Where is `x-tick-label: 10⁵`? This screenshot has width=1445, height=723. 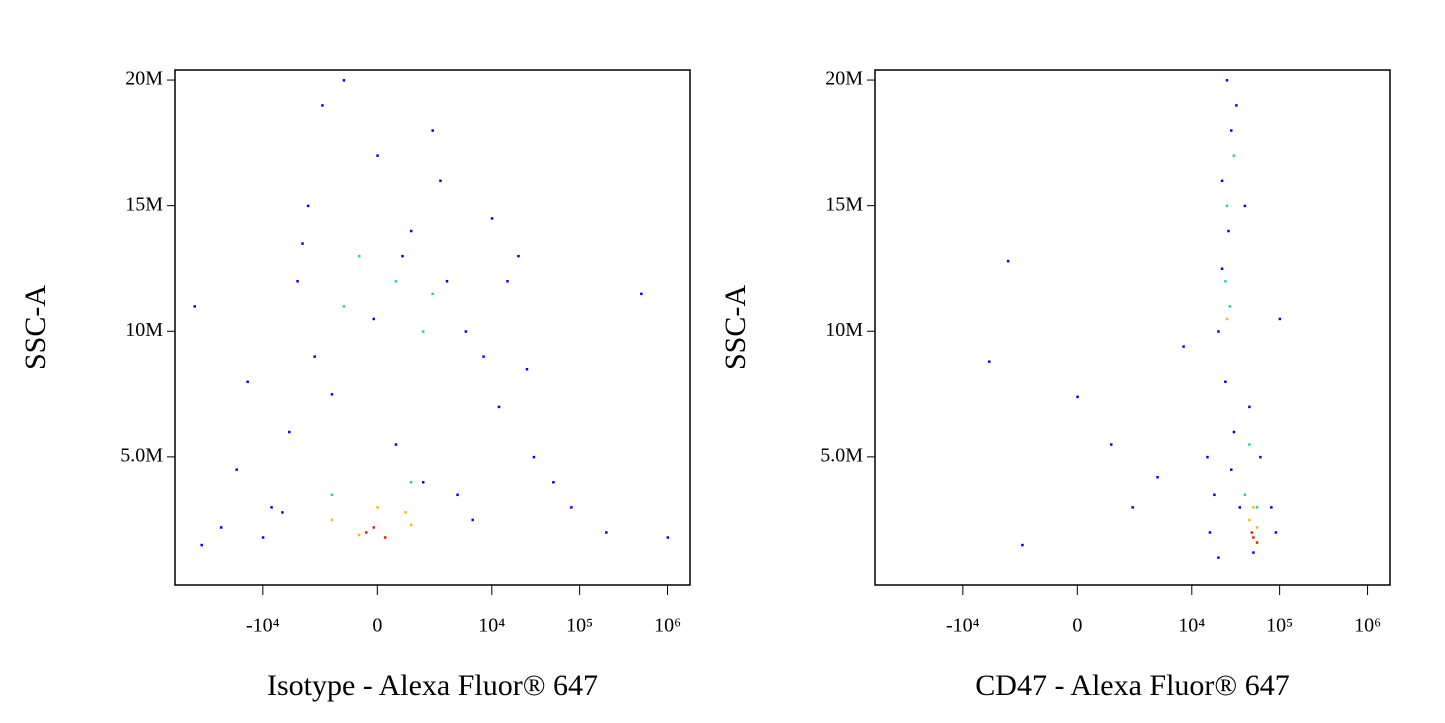
x-tick-label: 10⁵ is located at coordinates (579, 626).